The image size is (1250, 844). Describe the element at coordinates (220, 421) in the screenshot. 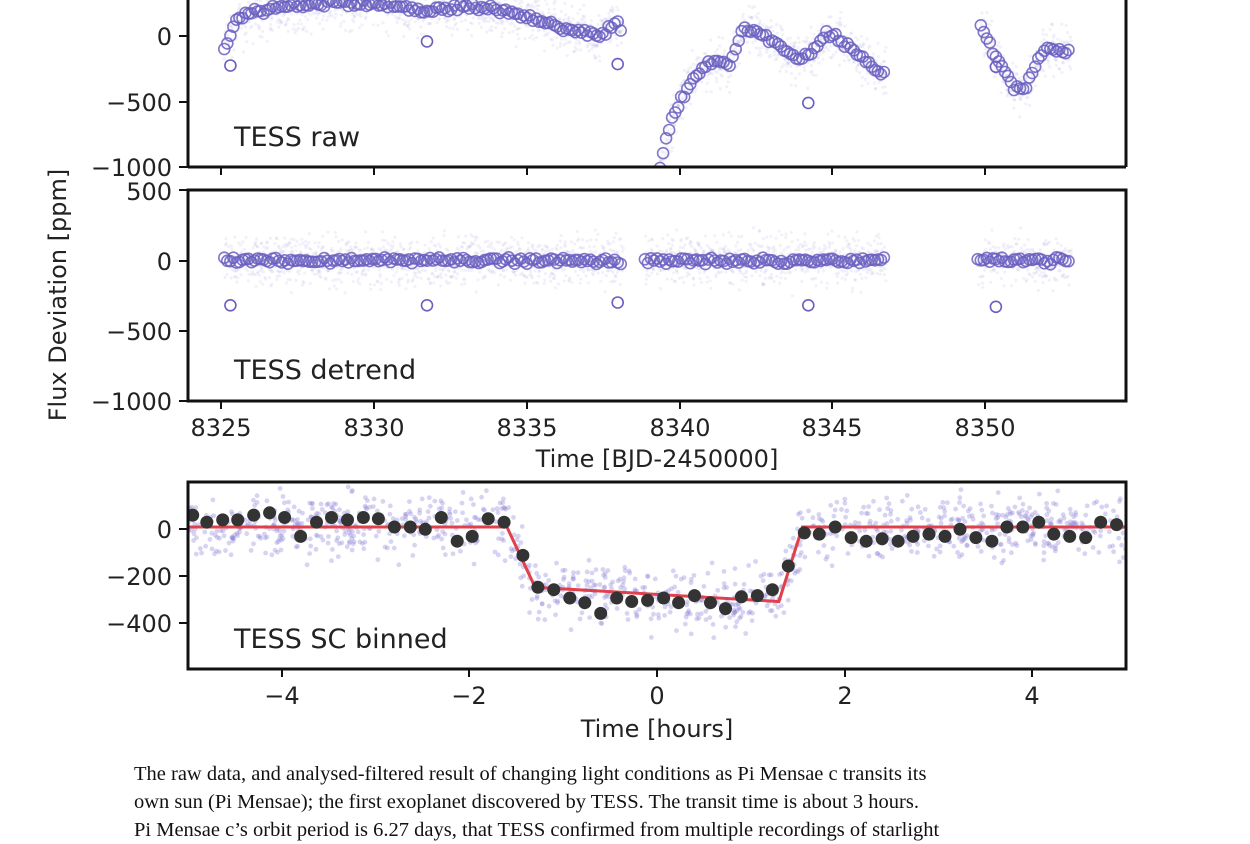

I see `detrend-xtick: 8325` at that location.